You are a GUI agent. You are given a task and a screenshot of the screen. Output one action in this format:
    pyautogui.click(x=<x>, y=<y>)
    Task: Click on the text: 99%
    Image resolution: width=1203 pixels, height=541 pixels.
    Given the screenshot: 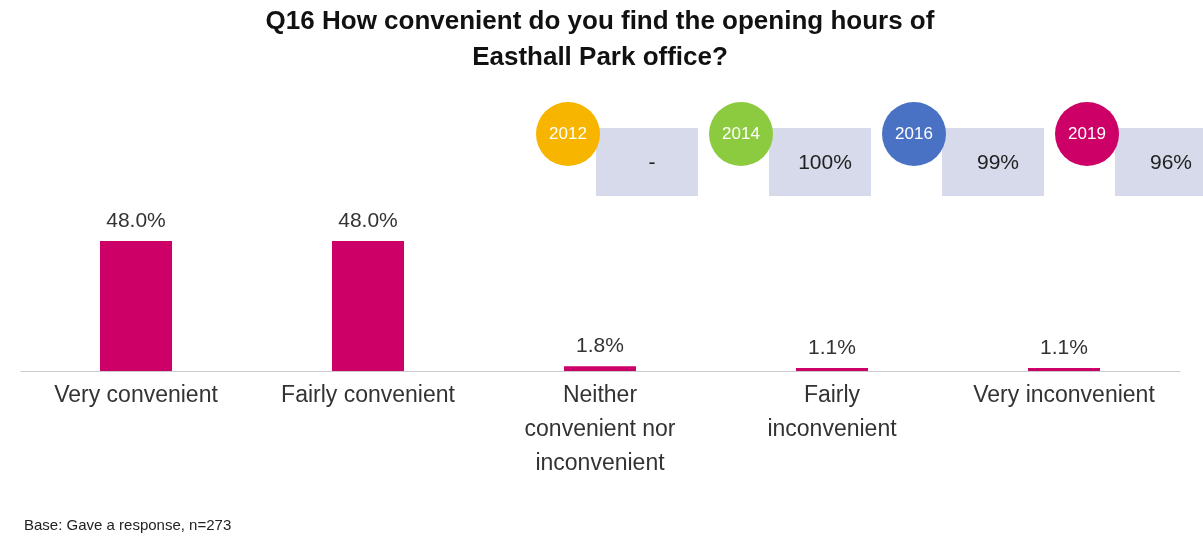 What is the action you would take?
    pyautogui.click(x=993, y=162)
    